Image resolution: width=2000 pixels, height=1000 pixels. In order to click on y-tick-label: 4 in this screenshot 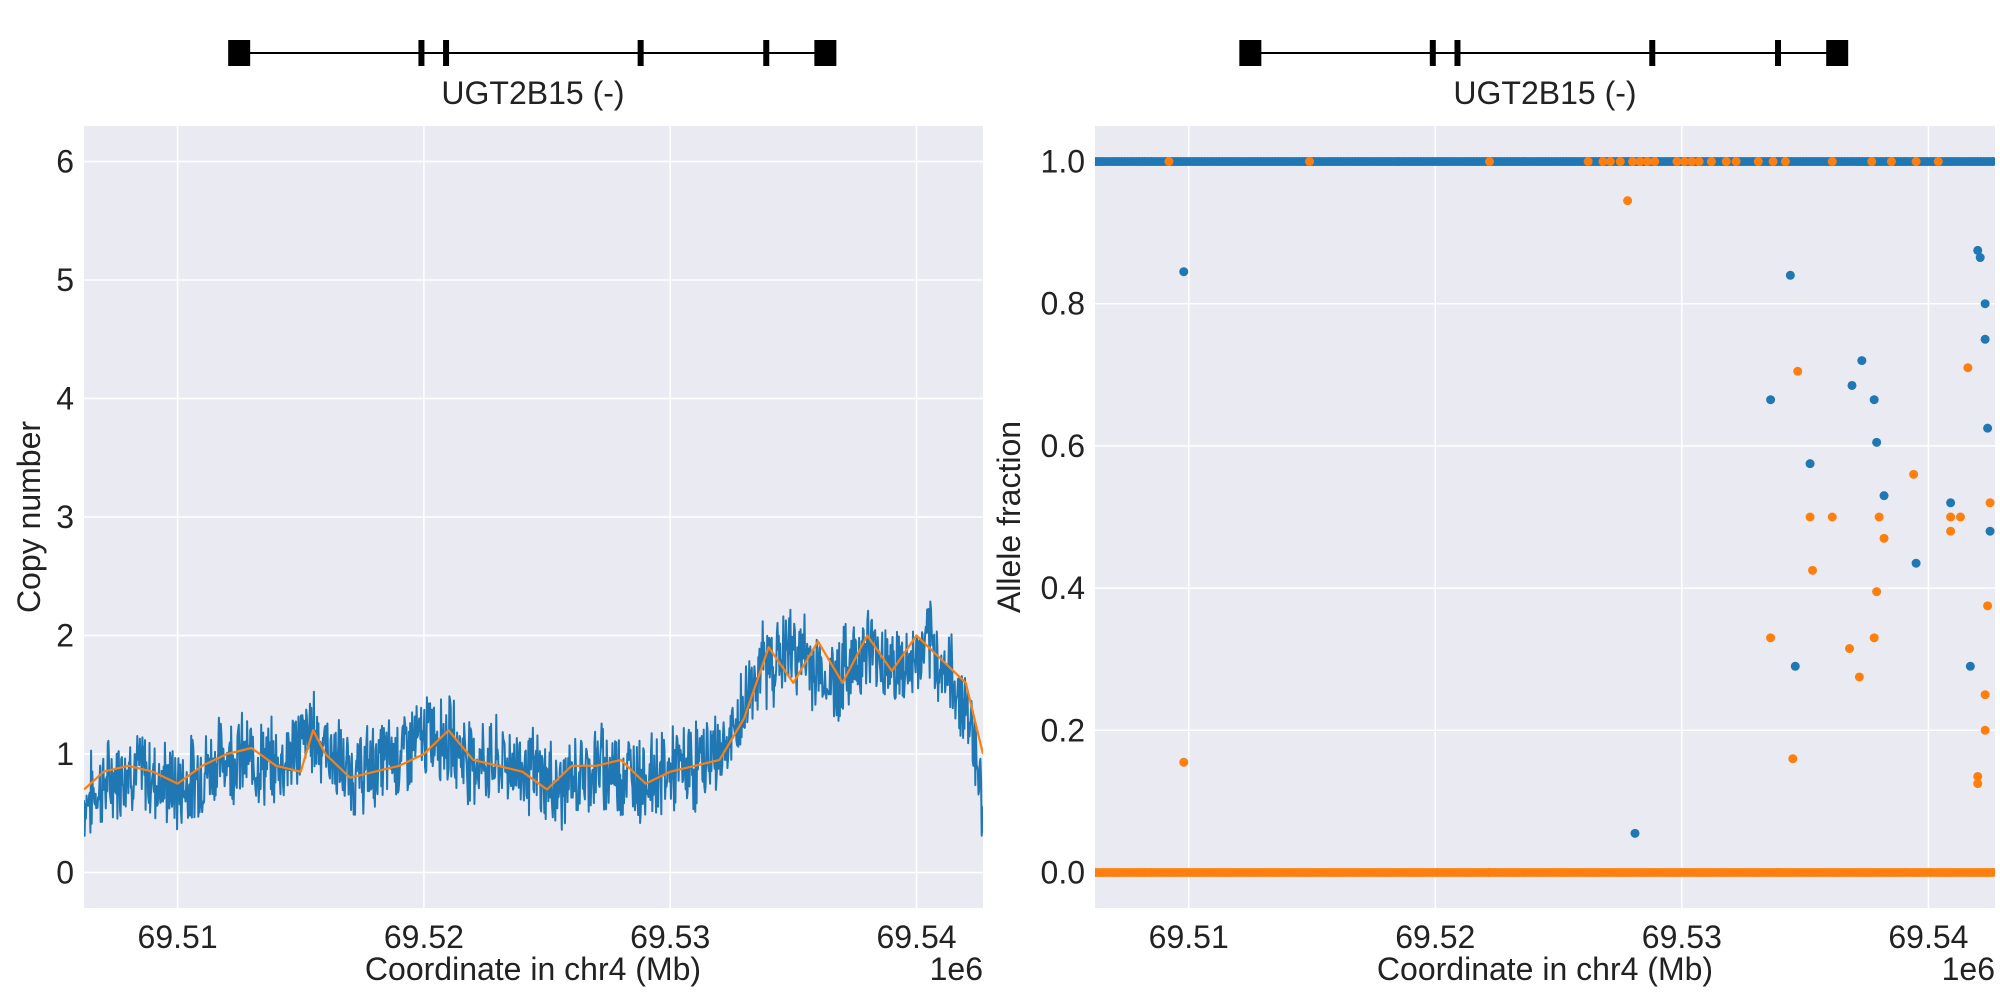, I will do `click(65, 399)`.